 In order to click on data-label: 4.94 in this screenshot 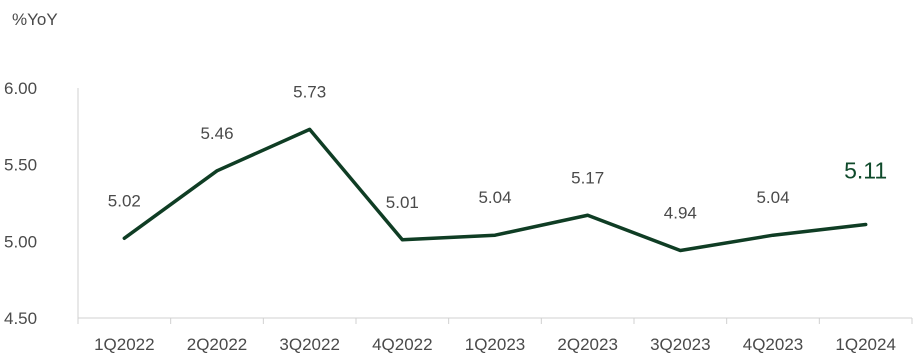, I will do `click(680, 213)`.